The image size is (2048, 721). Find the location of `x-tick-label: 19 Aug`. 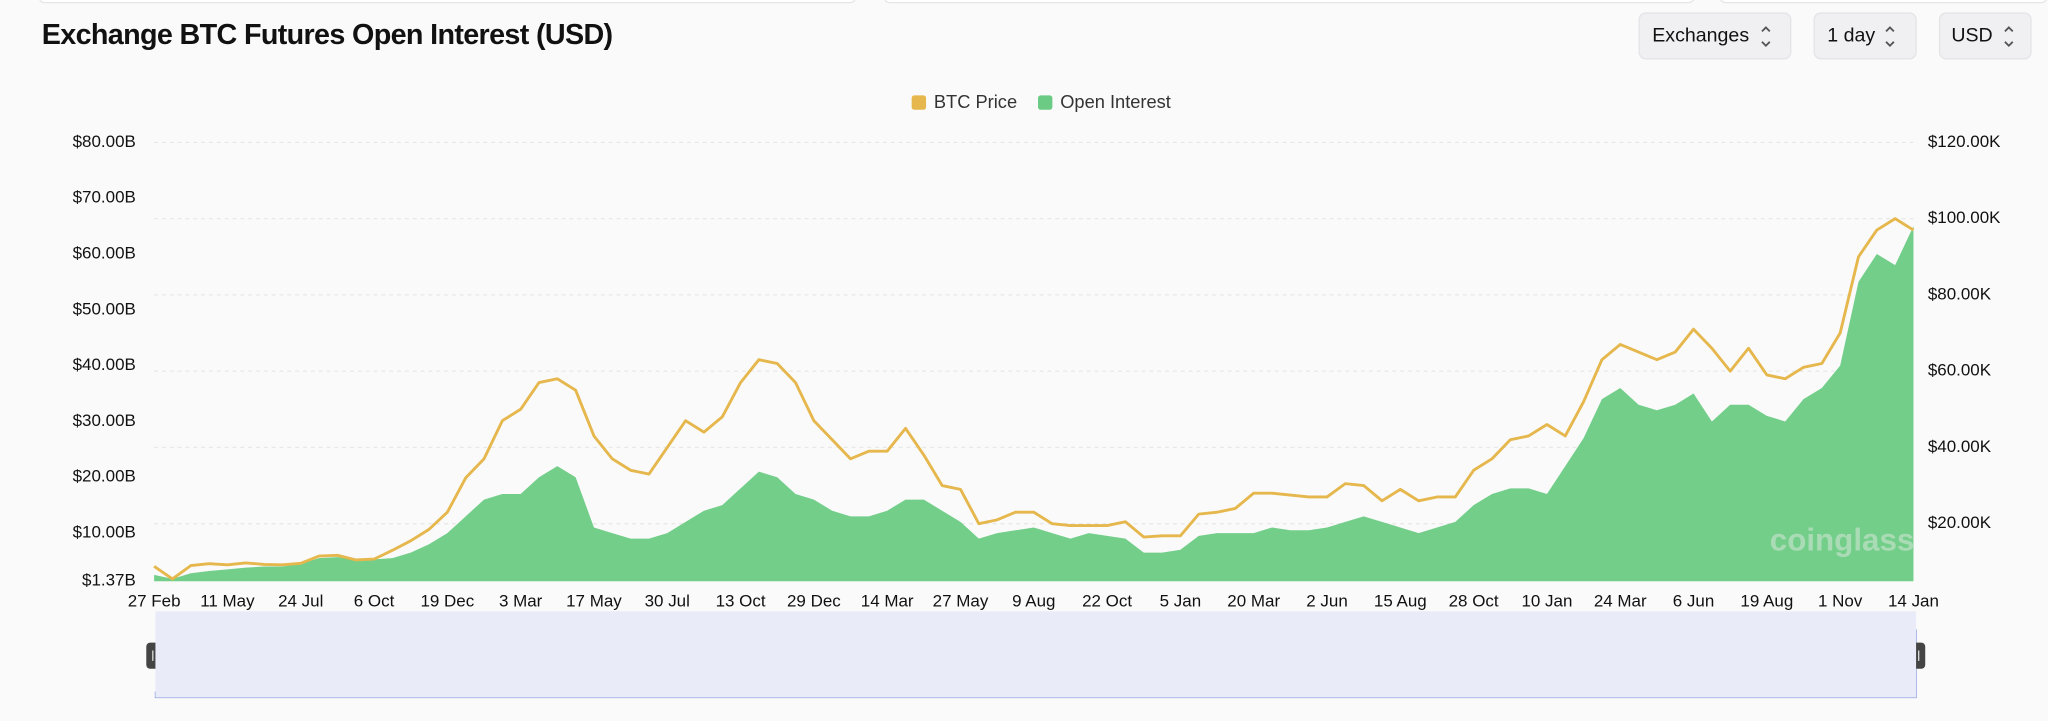

x-tick-label: 19 Aug is located at coordinates (1766, 601).